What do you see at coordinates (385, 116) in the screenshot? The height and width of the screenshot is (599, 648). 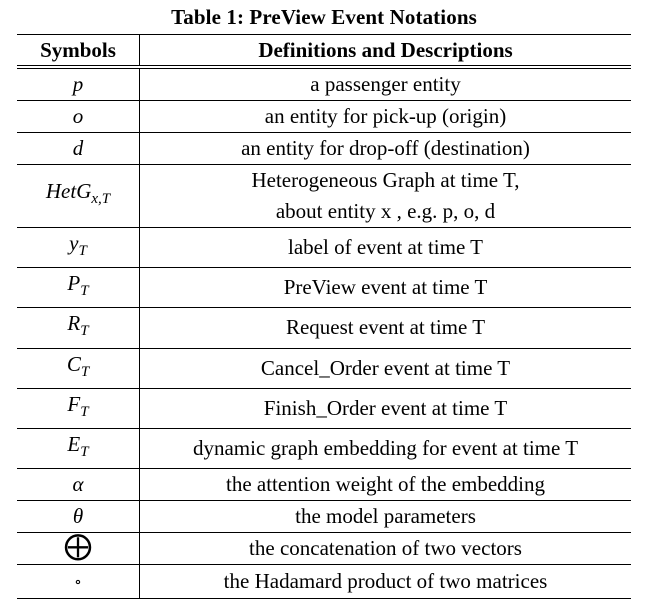 I see `definition-cell: an entity for pick-up (origin)` at bounding box center [385, 116].